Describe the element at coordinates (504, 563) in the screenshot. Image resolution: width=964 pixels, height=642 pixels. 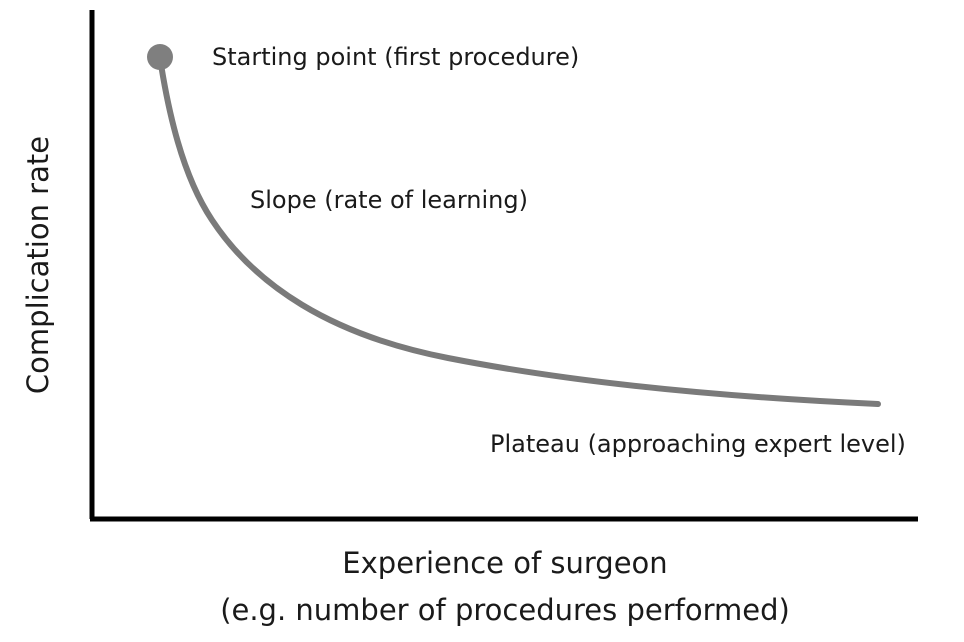
I see `x-axis-title-line1: Experience of surgeon` at that location.